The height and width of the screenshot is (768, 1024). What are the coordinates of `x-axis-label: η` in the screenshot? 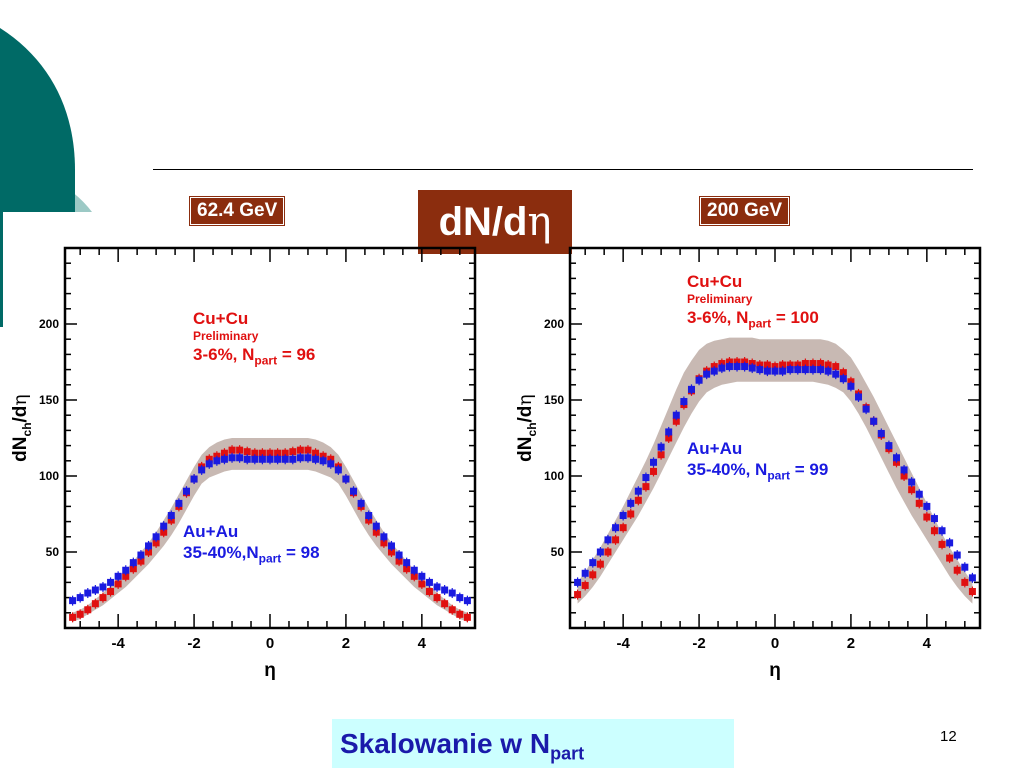 It's located at (775, 670).